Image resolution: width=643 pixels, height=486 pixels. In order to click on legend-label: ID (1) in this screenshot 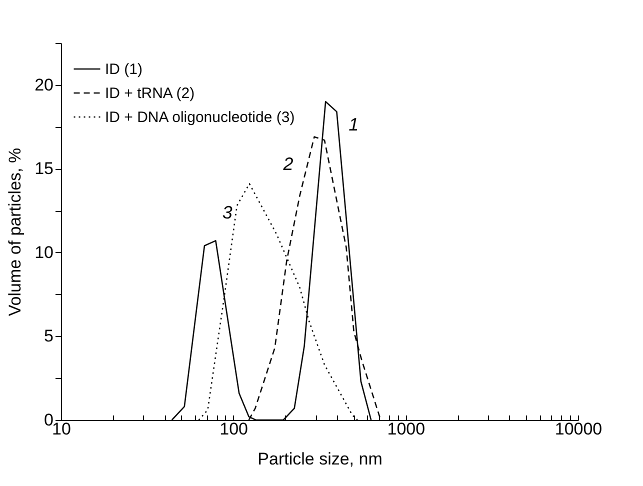, I will do `click(124, 69)`.